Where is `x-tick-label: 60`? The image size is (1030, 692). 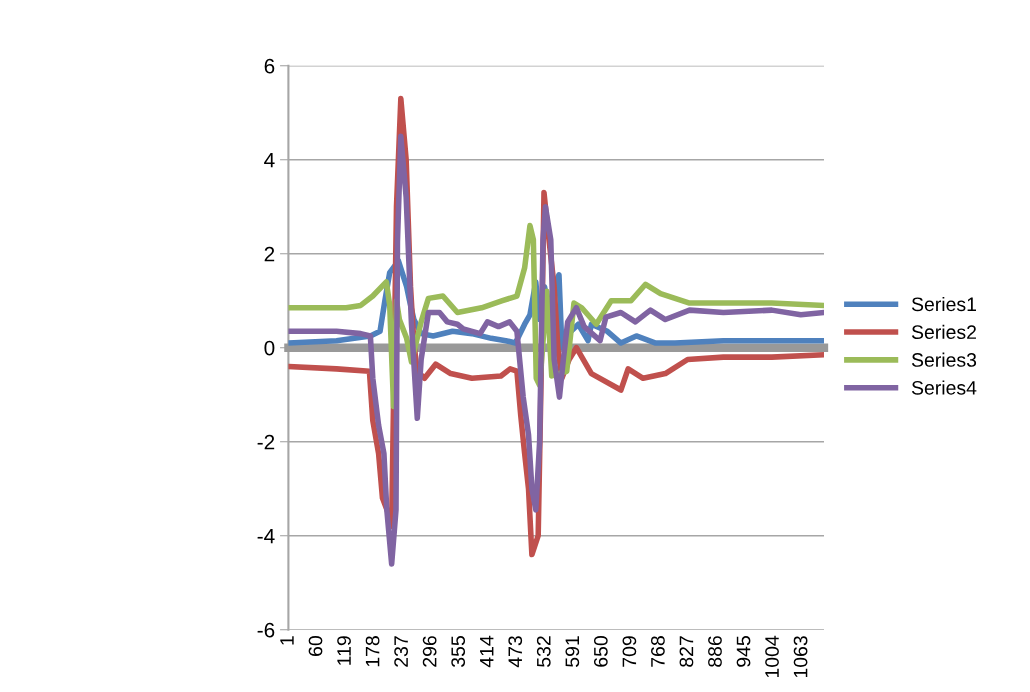
x-tick-label: 60 is located at coordinates (315, 646).